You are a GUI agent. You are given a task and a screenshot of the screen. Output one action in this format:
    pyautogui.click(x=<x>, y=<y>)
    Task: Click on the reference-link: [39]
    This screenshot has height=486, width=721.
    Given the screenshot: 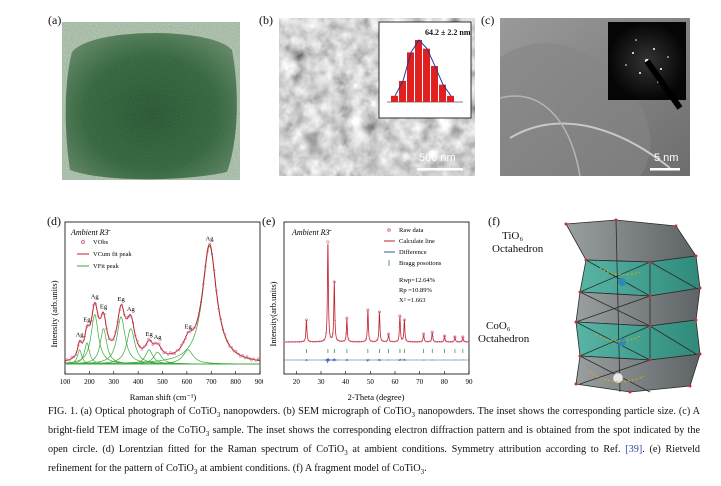 What is the action you would take?
    pyautogui.click(x=634, y=450)
    